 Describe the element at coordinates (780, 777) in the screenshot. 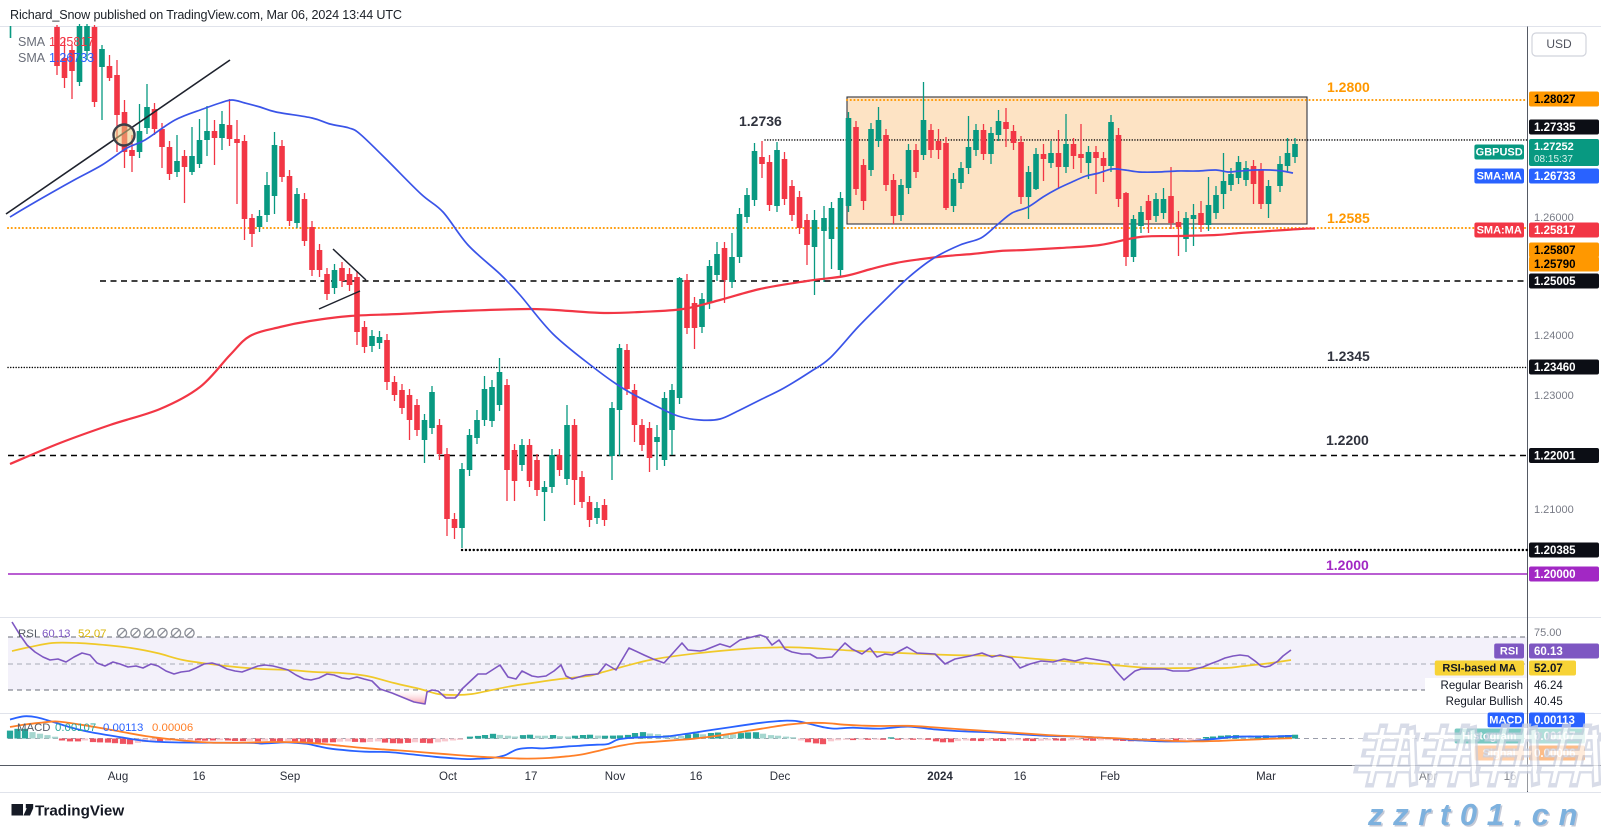

I see `svg-text: Dec` at that location.